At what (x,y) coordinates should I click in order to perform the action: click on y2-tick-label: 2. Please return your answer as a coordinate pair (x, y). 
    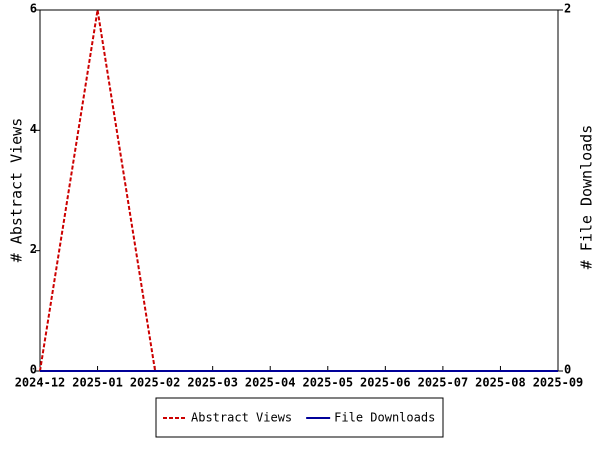
    Looking at the image, I should click on (567, 9).